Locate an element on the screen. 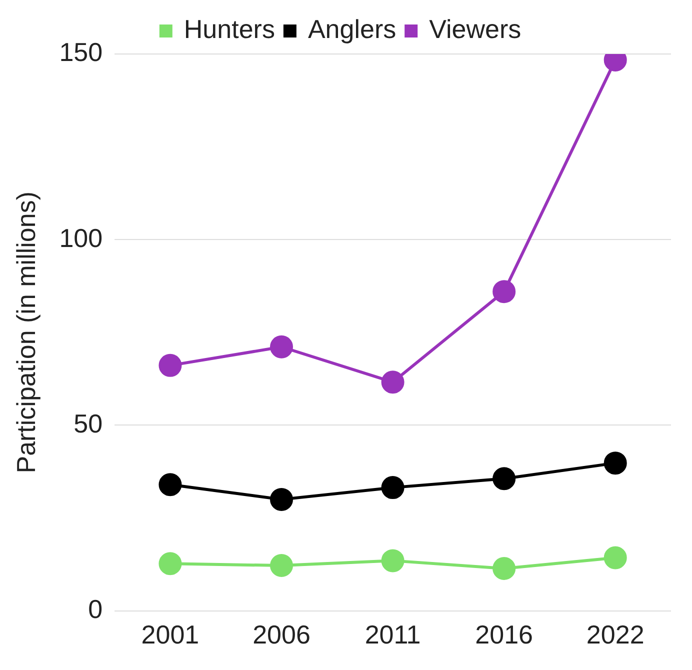 Image resolution: width=692 pixels, height=670 pixels. y-tick-label: 0 is located at coordinates (95, 609).